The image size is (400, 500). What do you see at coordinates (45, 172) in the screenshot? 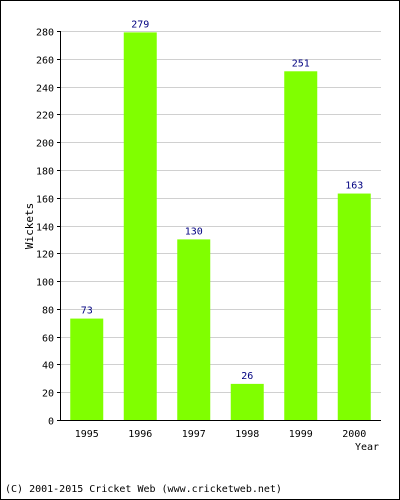
I see `y-tick-label: 180` at bounding box center [45, 172].